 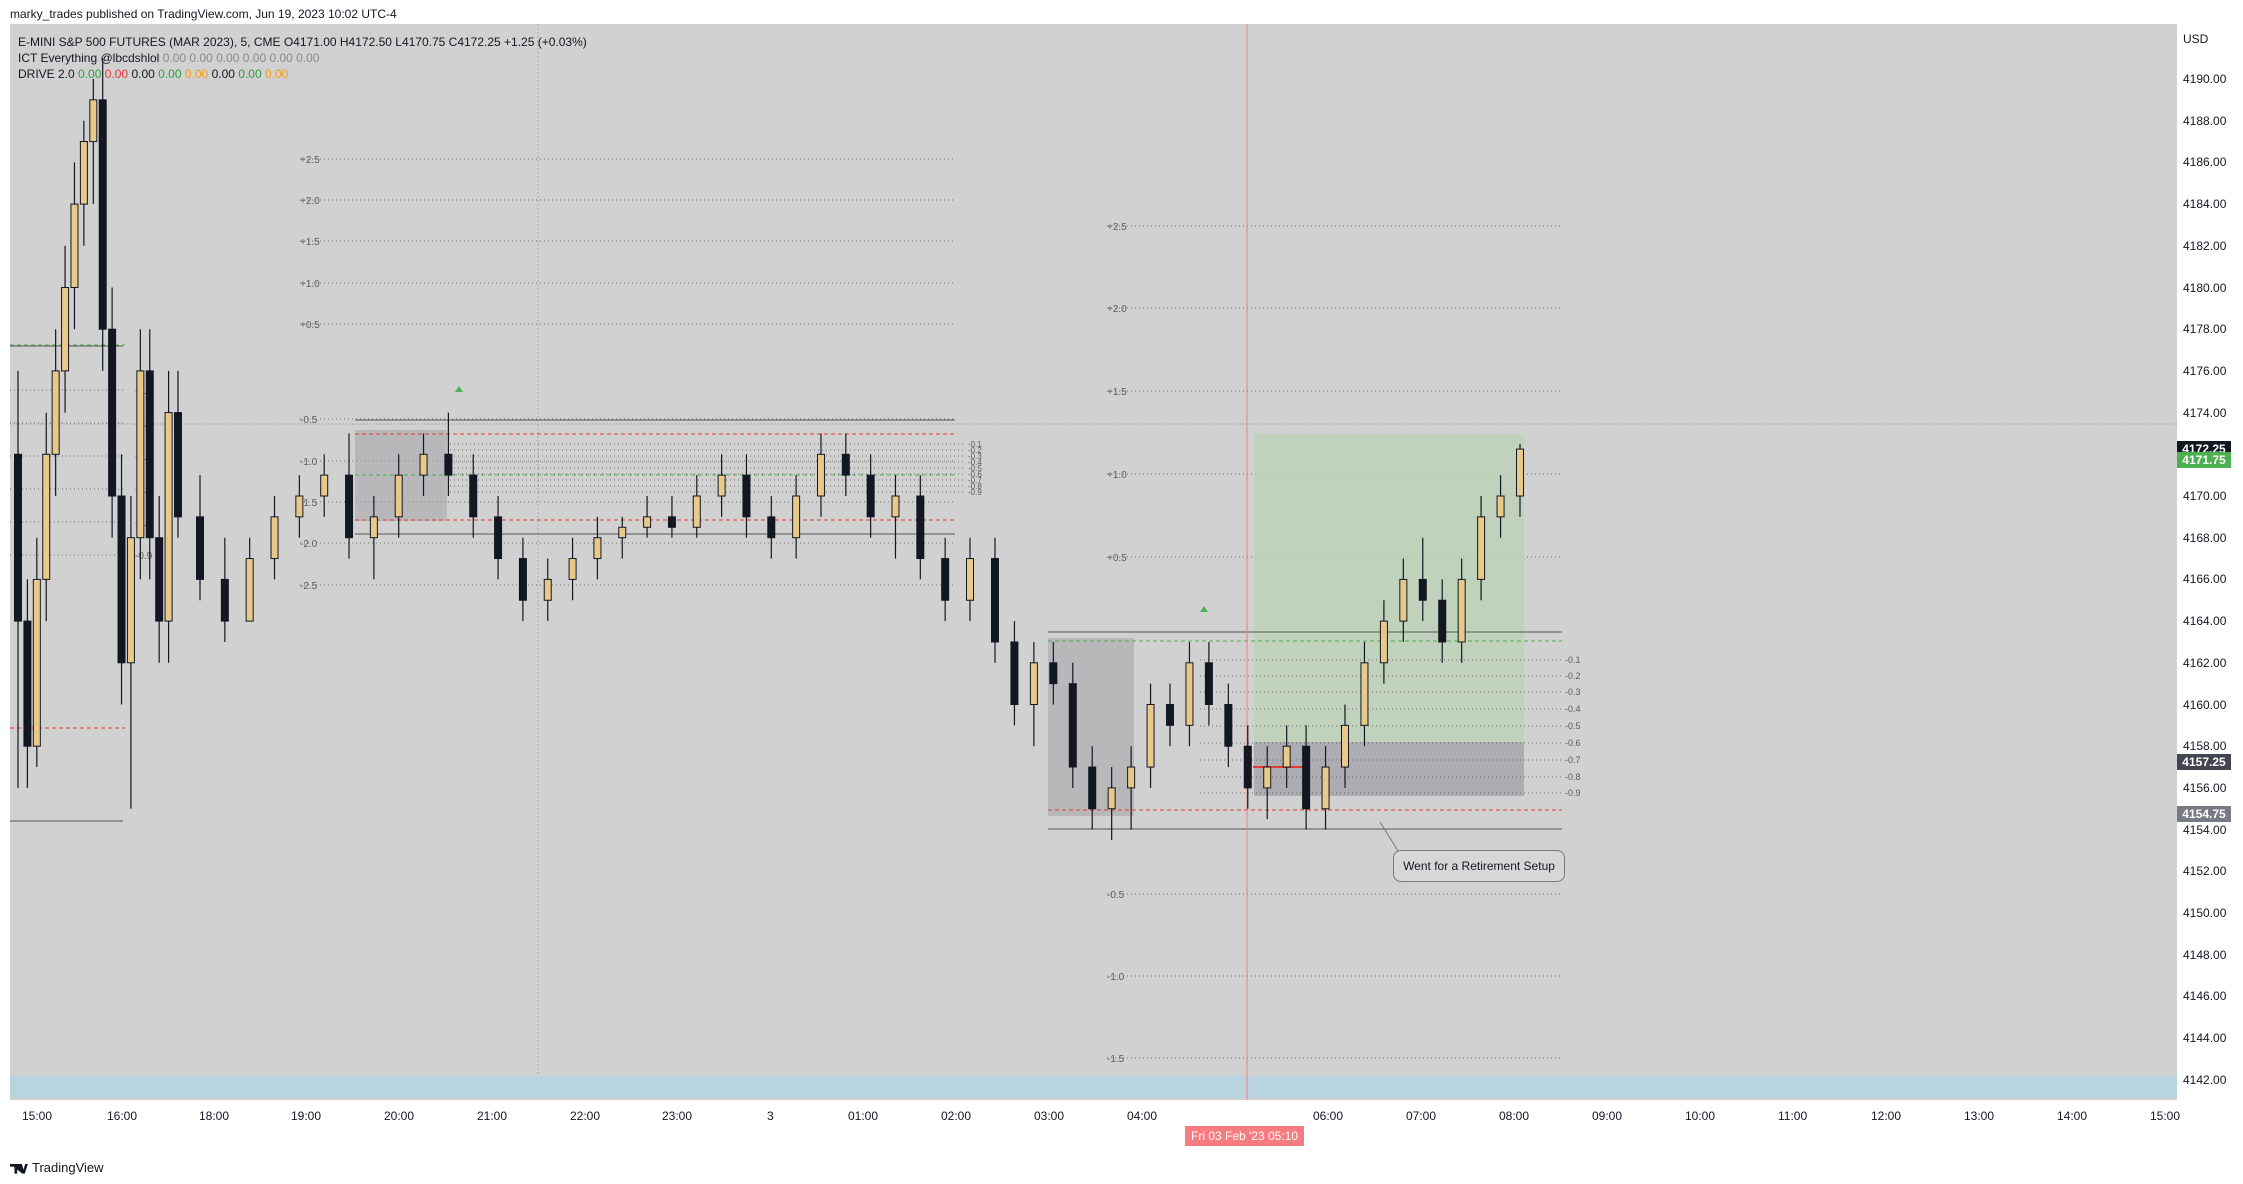 I want to click on price-tick-label: 4170.00, so click(x=2205, y=496).